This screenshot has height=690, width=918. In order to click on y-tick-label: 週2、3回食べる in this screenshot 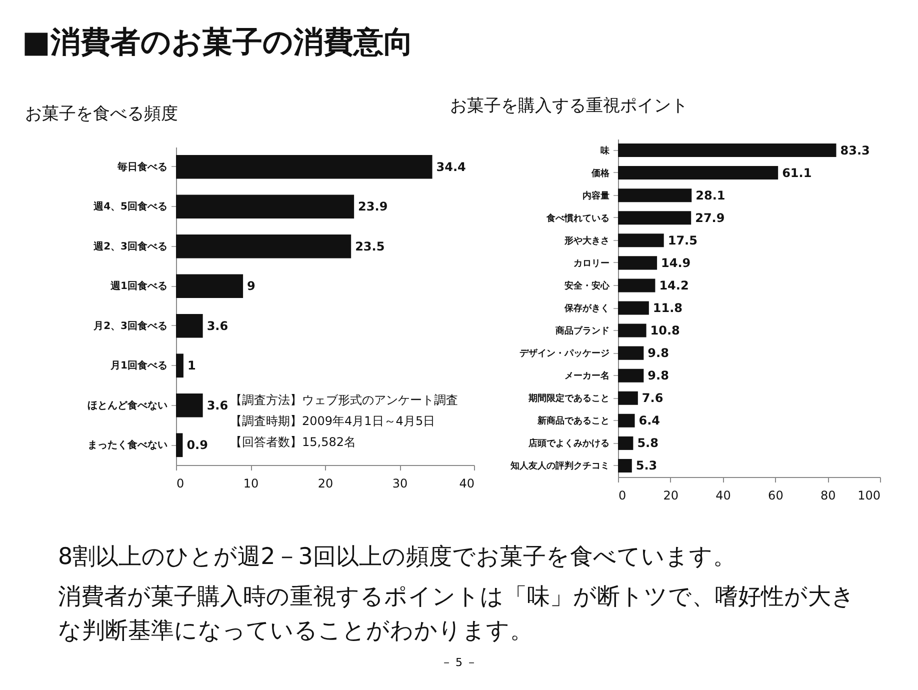, I will do `click(130, 246)`.